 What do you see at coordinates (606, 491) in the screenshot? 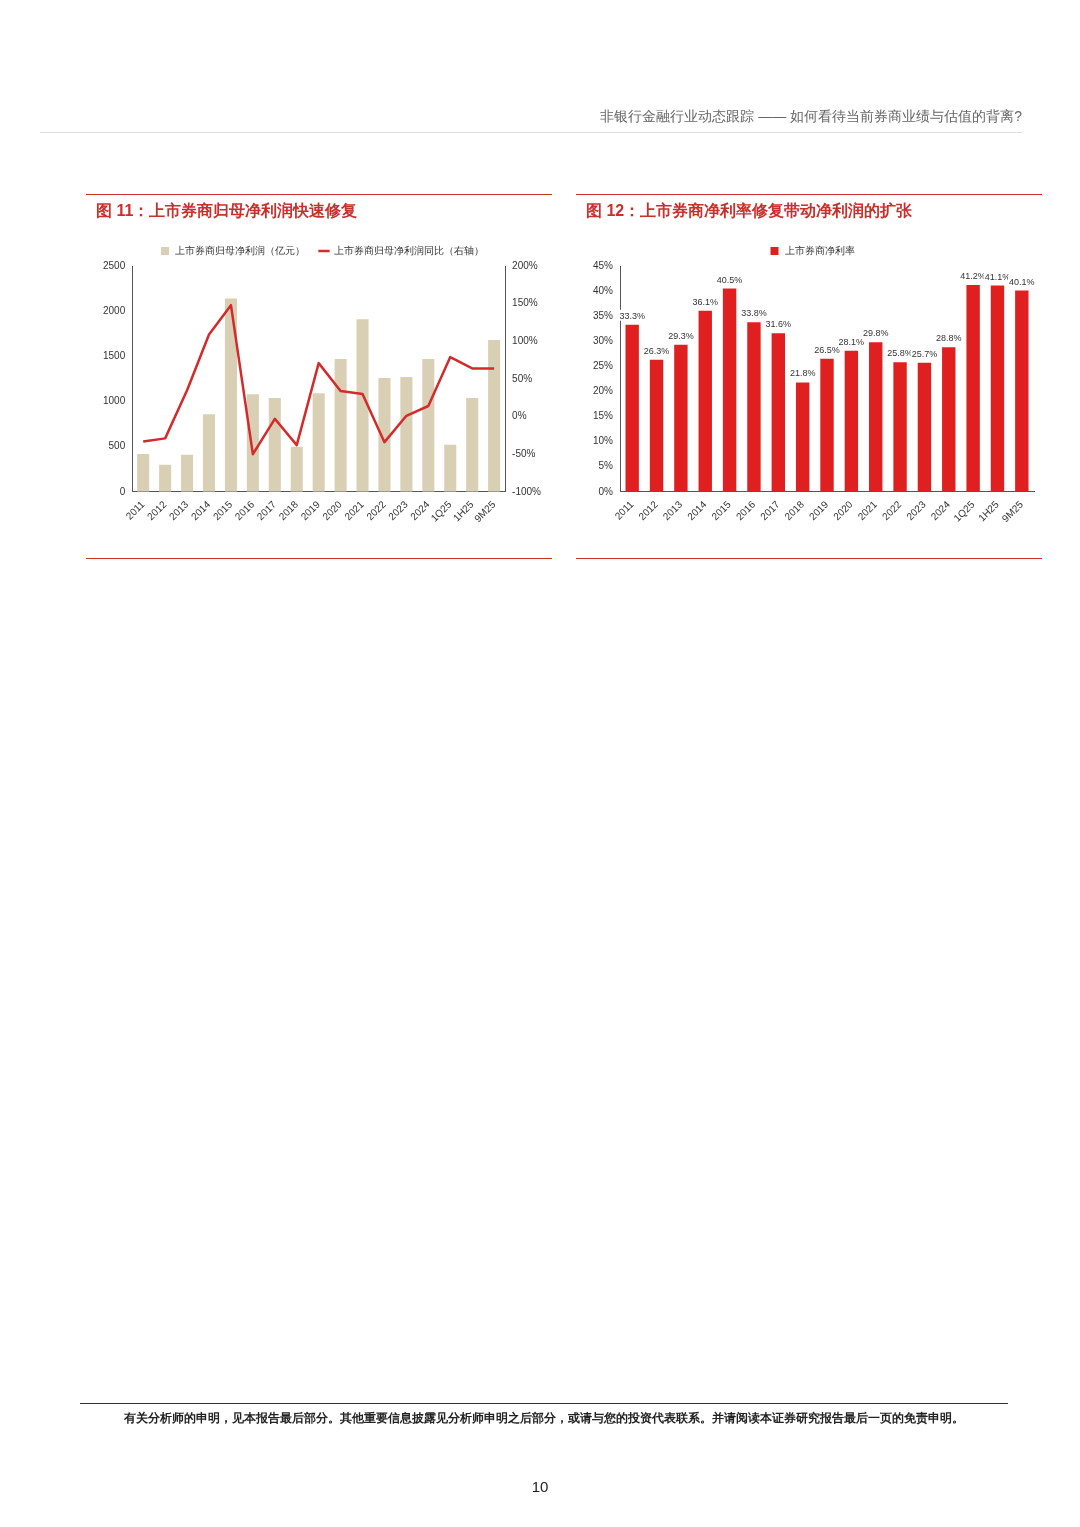
I see `y-tick-label: 0%` at bounding box center [606, 491].